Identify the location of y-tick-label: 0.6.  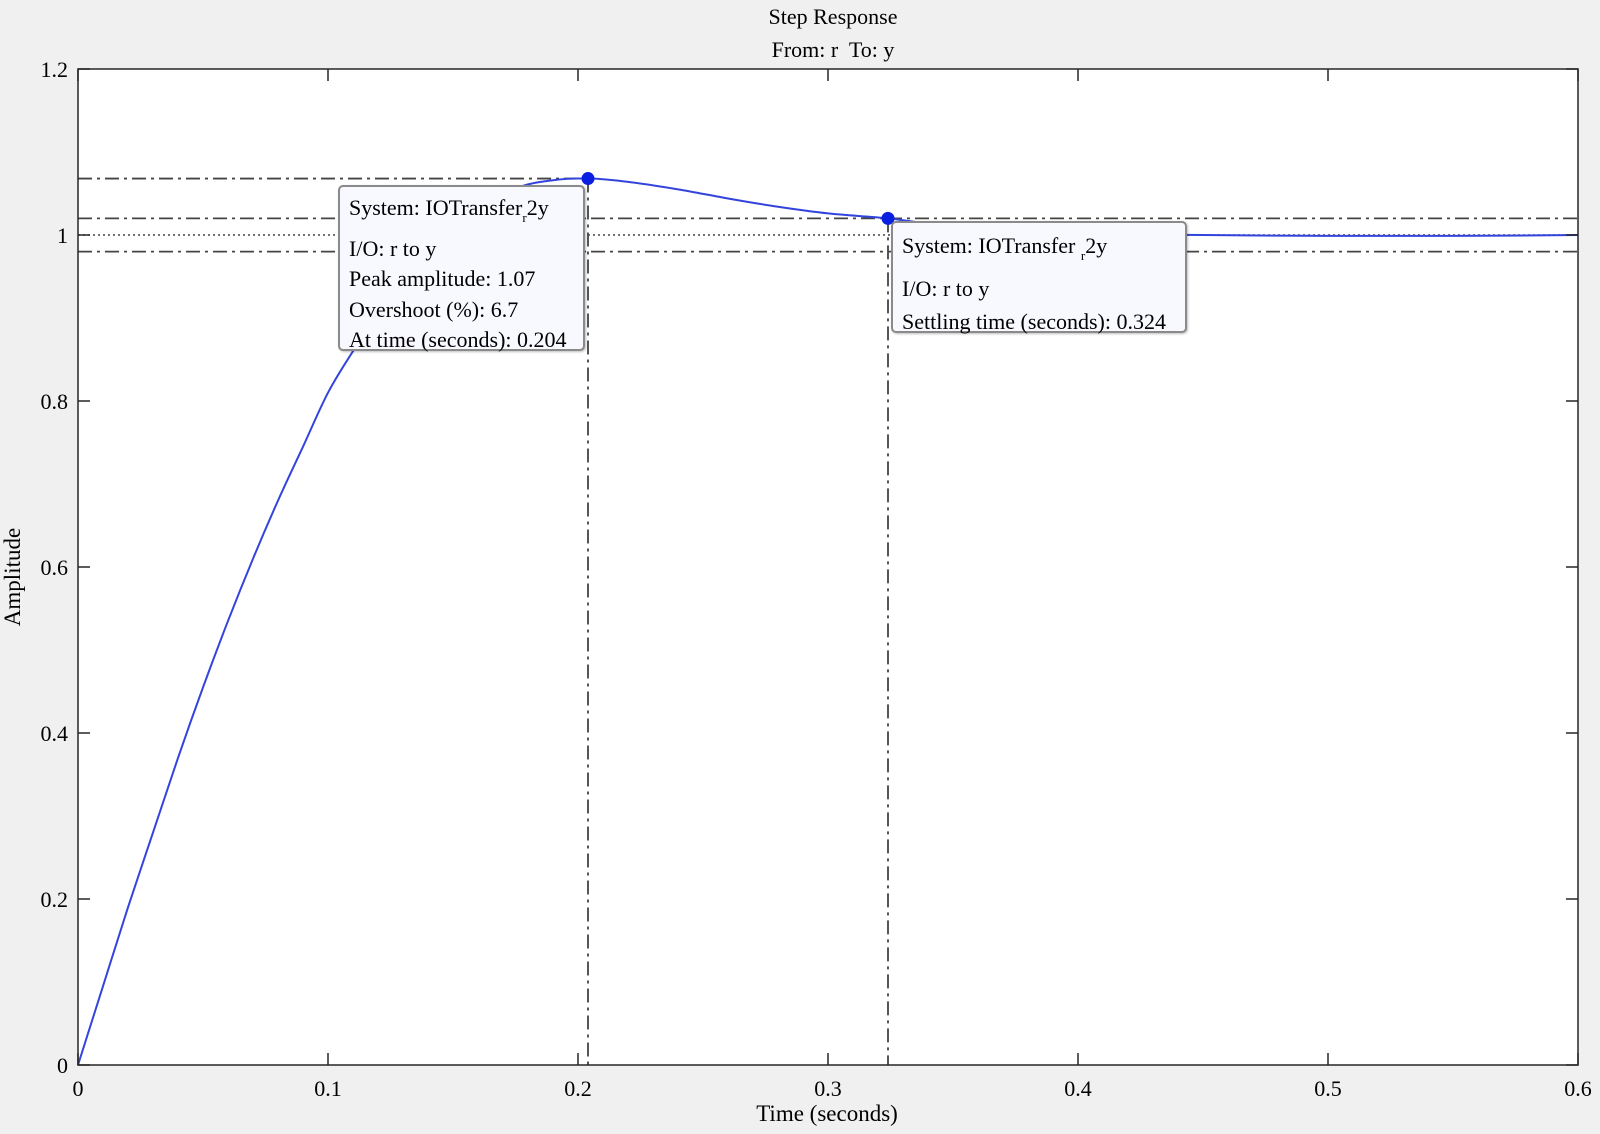
(55, 567).